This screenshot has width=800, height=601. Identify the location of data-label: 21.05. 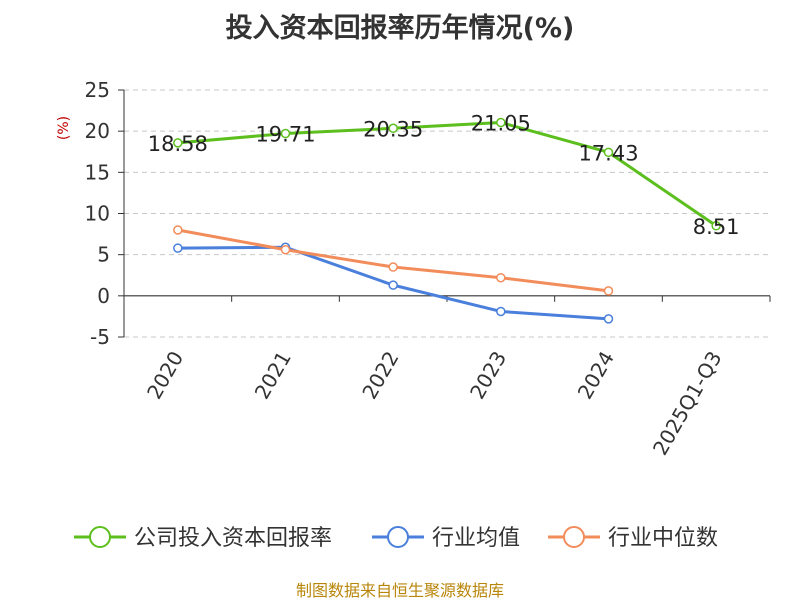
(501, 124).